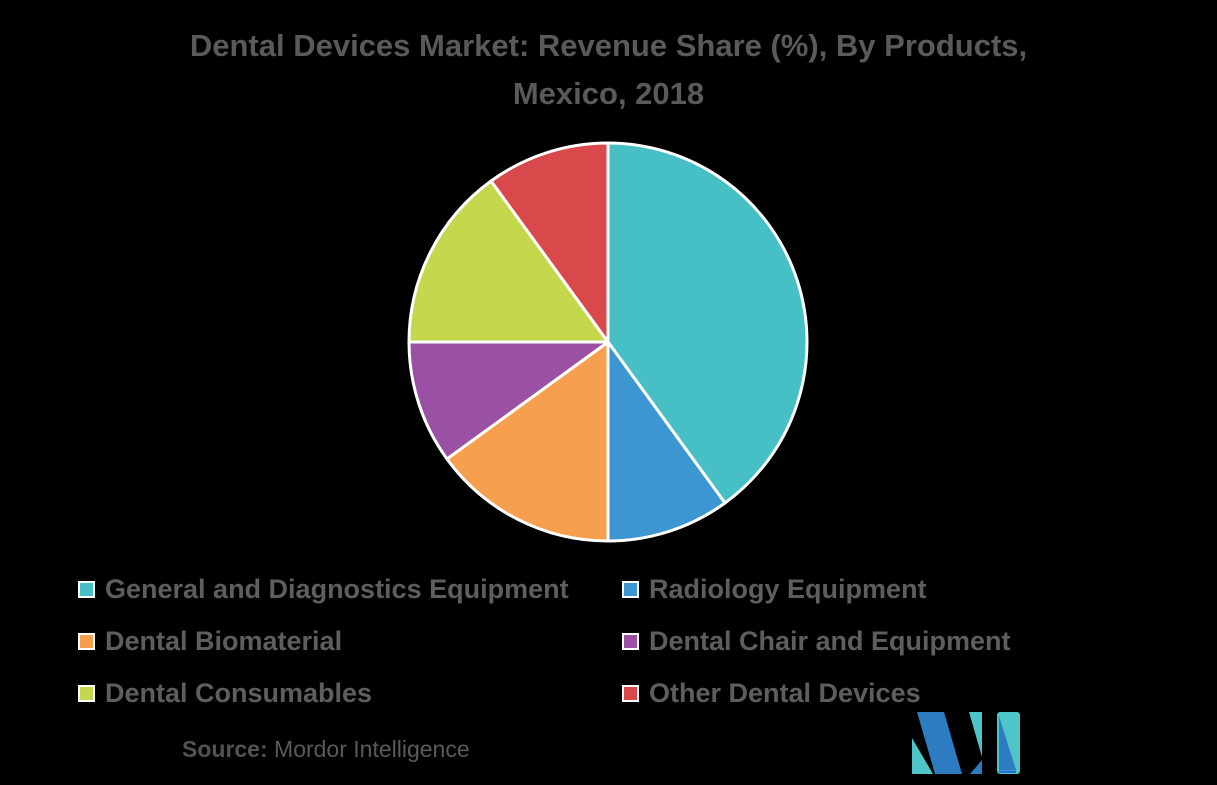 This screenshot has width=1217, height=785. I want to click on legend-label: Other Dental Devices, so click(785, 692).